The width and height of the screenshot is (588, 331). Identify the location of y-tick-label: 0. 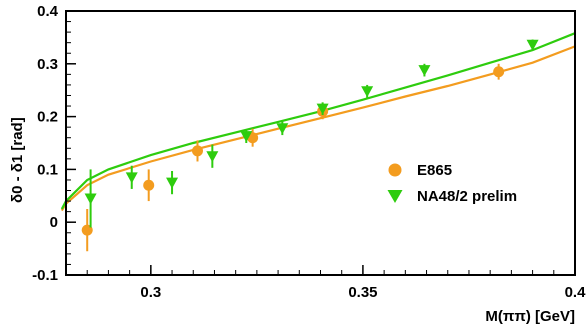
(54, 222).